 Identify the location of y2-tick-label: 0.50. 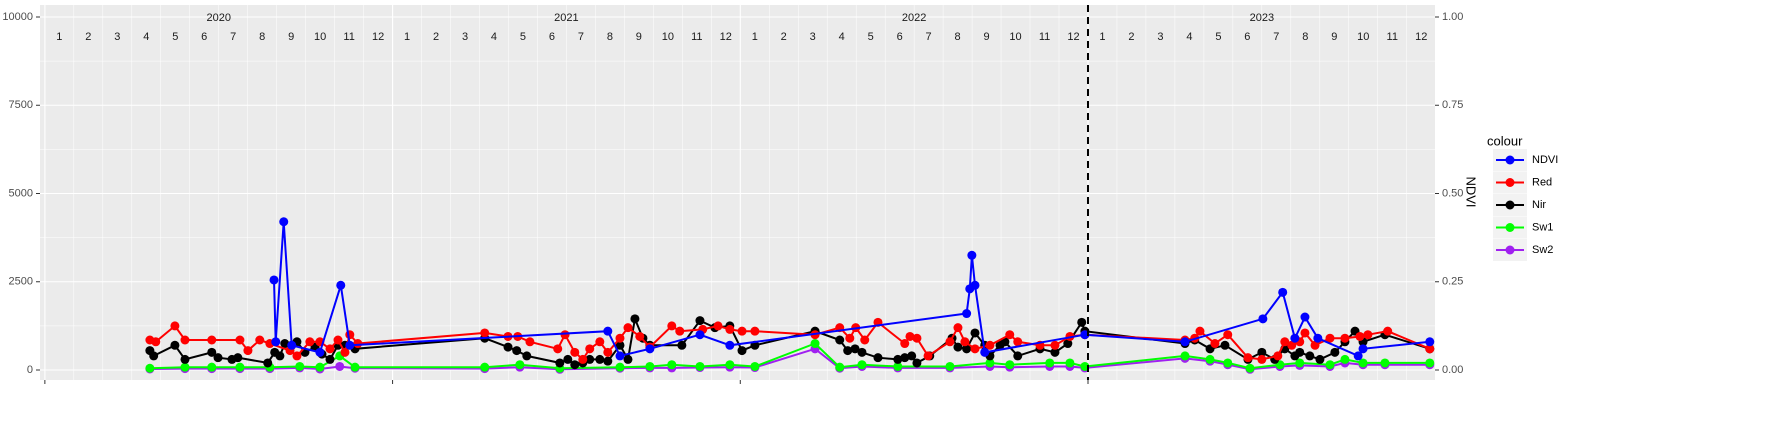
(1452, 193).